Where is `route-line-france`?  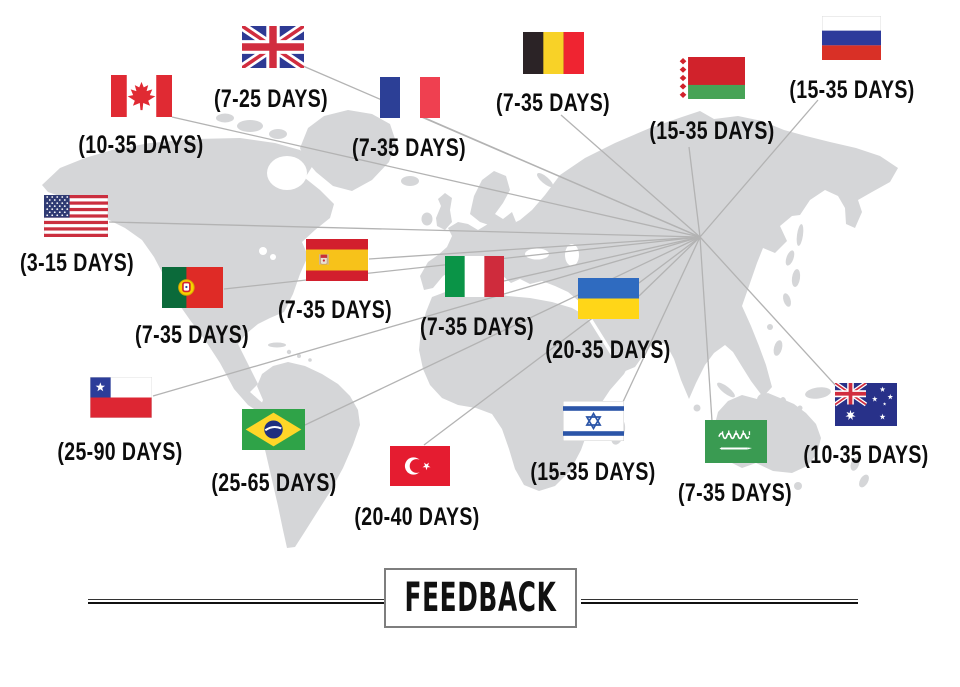
route-line-france is located at coordinates (562, 177).